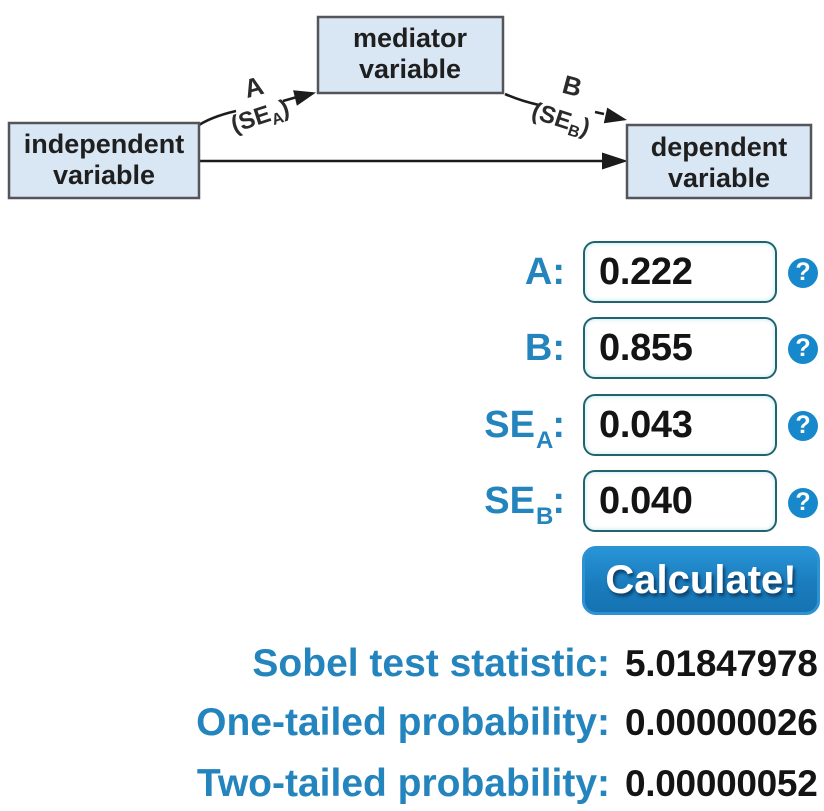 The image size is (824, 811). I want to click on svg-text: B, so click(572, 86).